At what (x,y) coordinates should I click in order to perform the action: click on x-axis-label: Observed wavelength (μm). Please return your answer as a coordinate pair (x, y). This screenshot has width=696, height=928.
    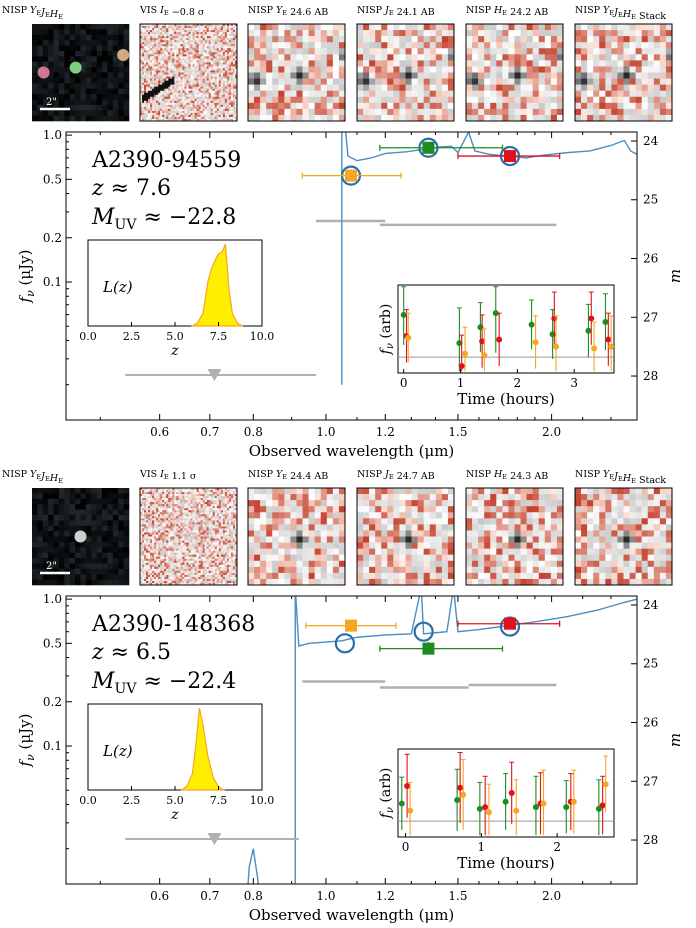
    Looking at the image, I should click on (352, 451).